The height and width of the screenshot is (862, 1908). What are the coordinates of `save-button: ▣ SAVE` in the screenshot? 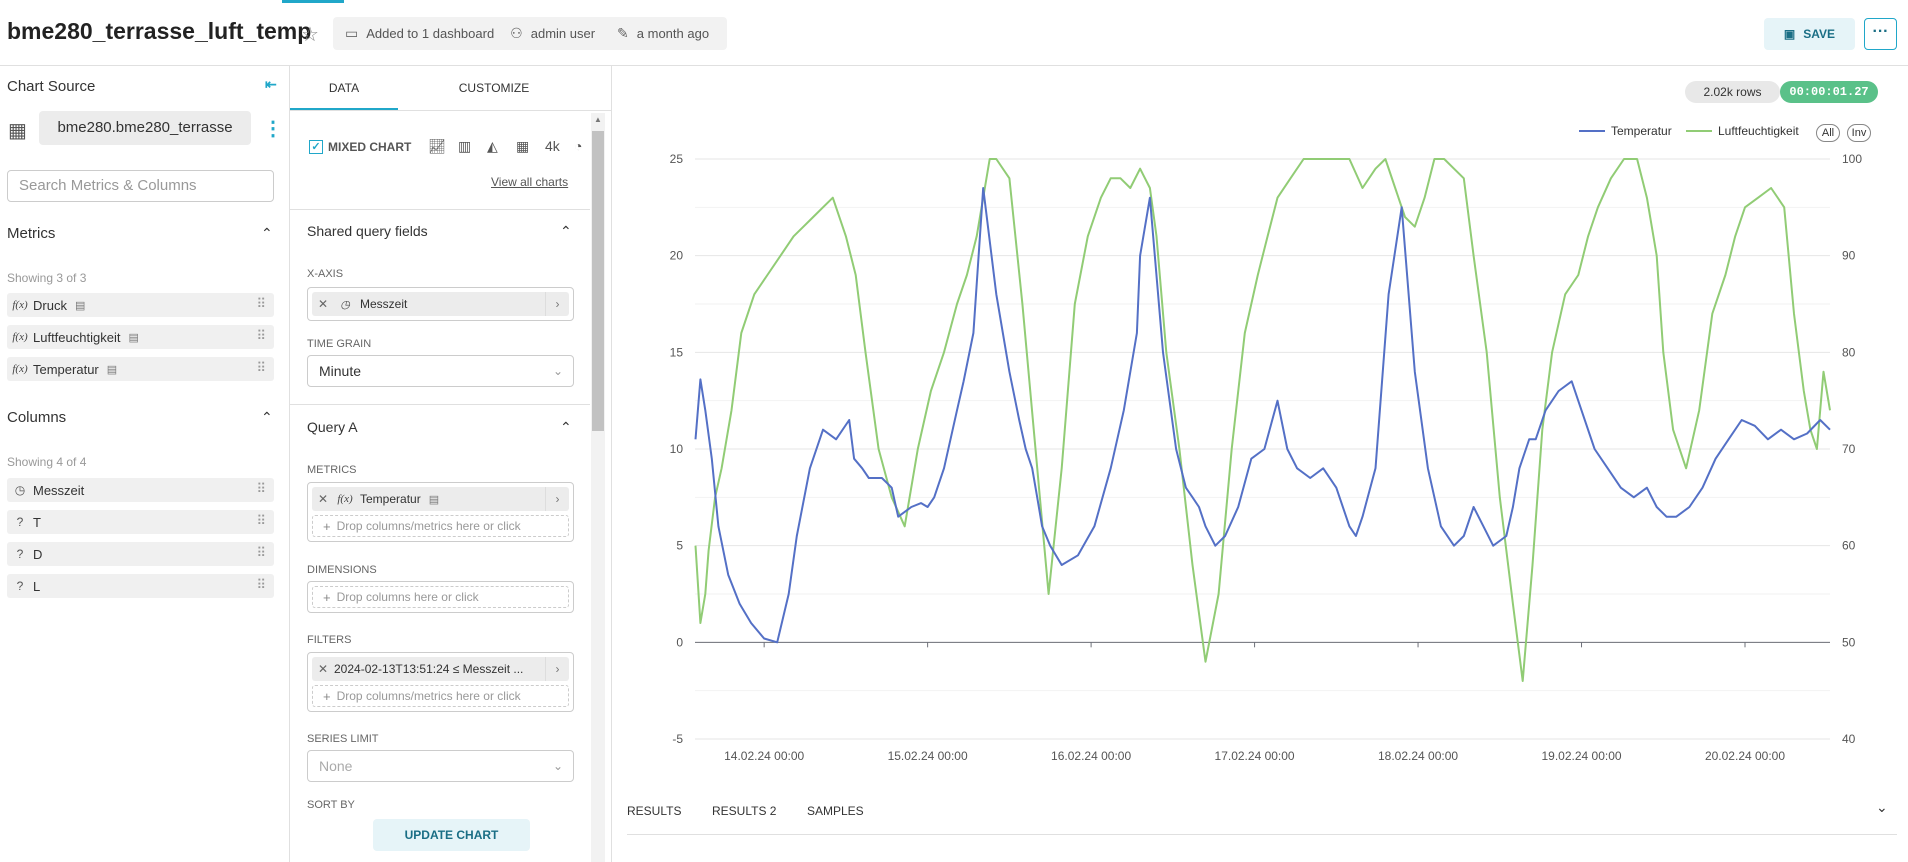 It's located at (1809, 34).